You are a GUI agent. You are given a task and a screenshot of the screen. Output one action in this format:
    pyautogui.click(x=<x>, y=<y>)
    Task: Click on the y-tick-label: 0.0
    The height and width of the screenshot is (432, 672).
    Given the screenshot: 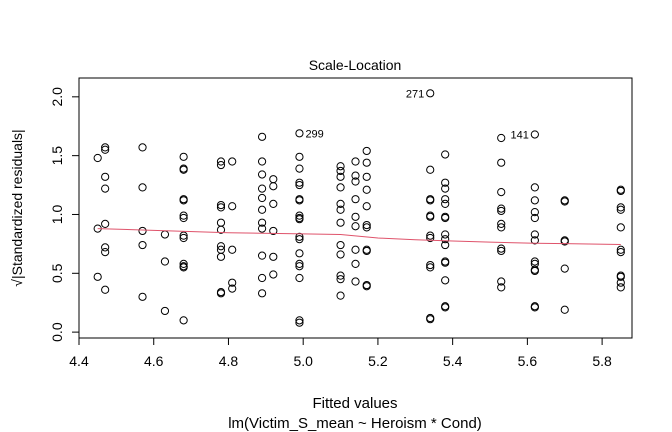 What is the action you would take?
    pyautogui.click(x=57, y=332)
    